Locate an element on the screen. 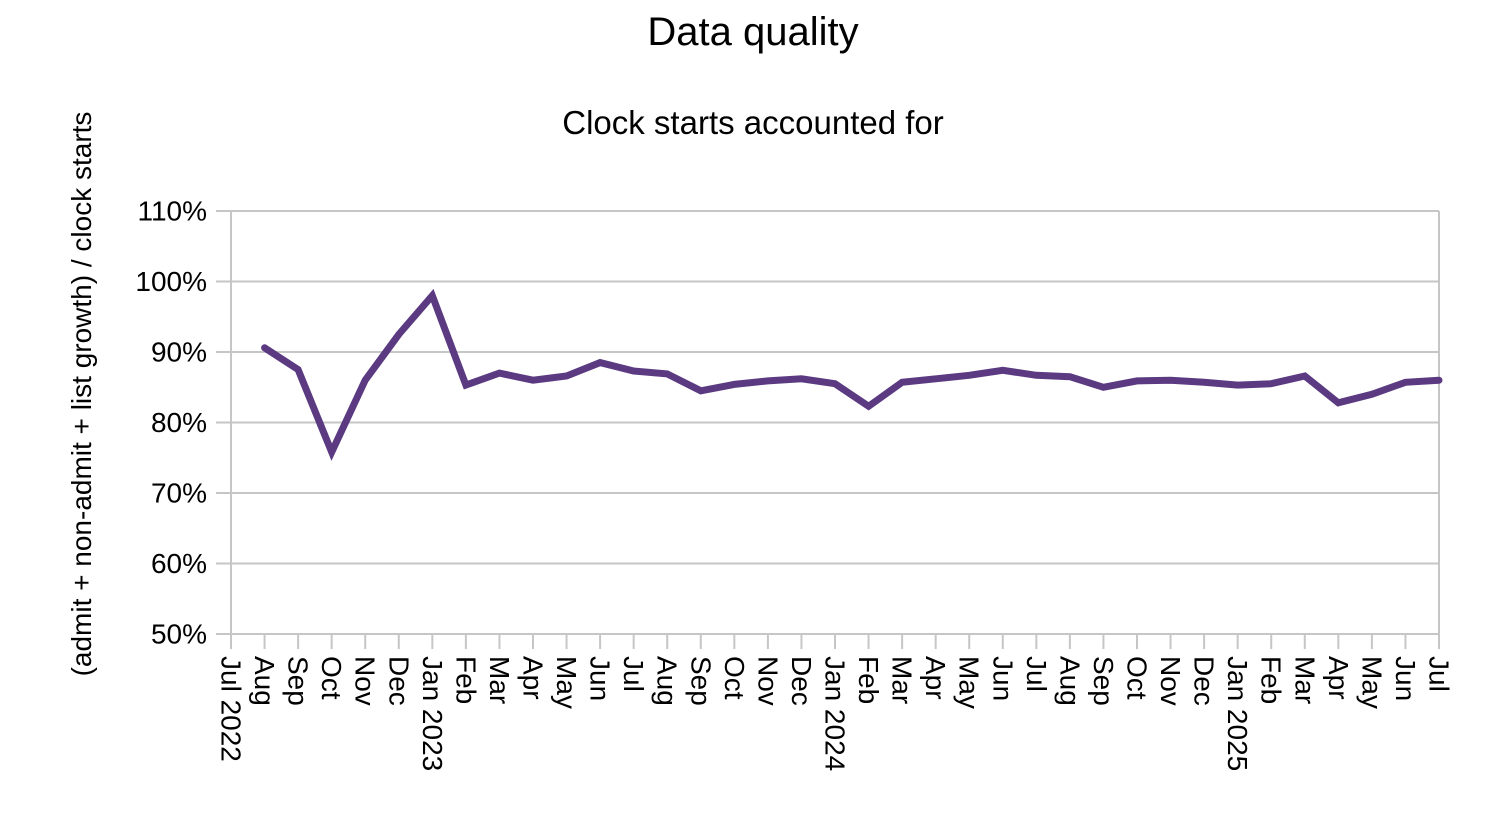 The height and width of the screenshot is (816, 1506). y-tick-labels: 50% 60% 70% 80% 90% 100% 110% is located at coordinates (171, 423).